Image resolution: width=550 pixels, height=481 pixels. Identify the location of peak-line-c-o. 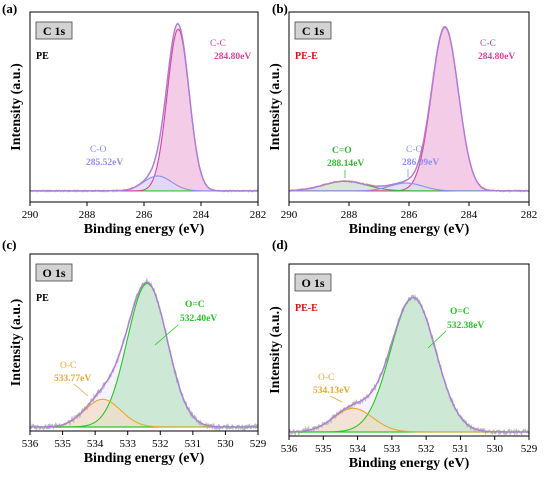
(409, 187).